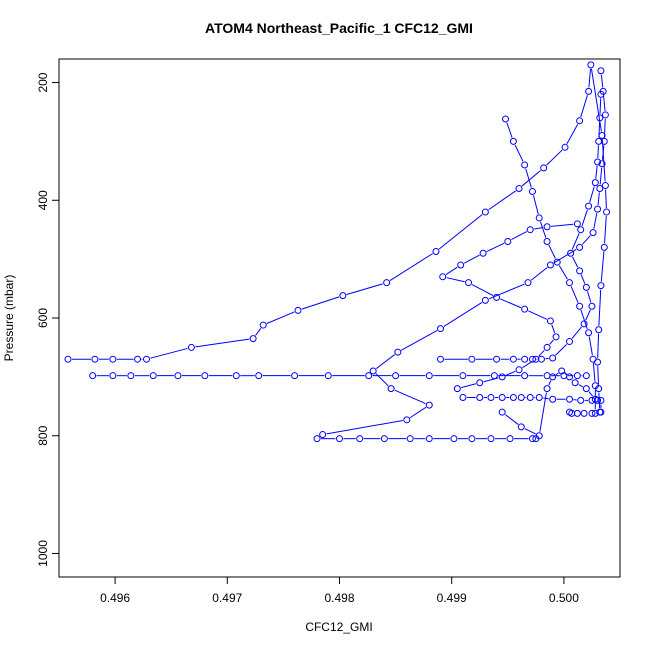 The height and width of the screenshot is (650, 650). What do you see at coordinates (564, 598) in the screenshot?
I see `x-tick-label: 0.500` at bounding box center [564, 598].